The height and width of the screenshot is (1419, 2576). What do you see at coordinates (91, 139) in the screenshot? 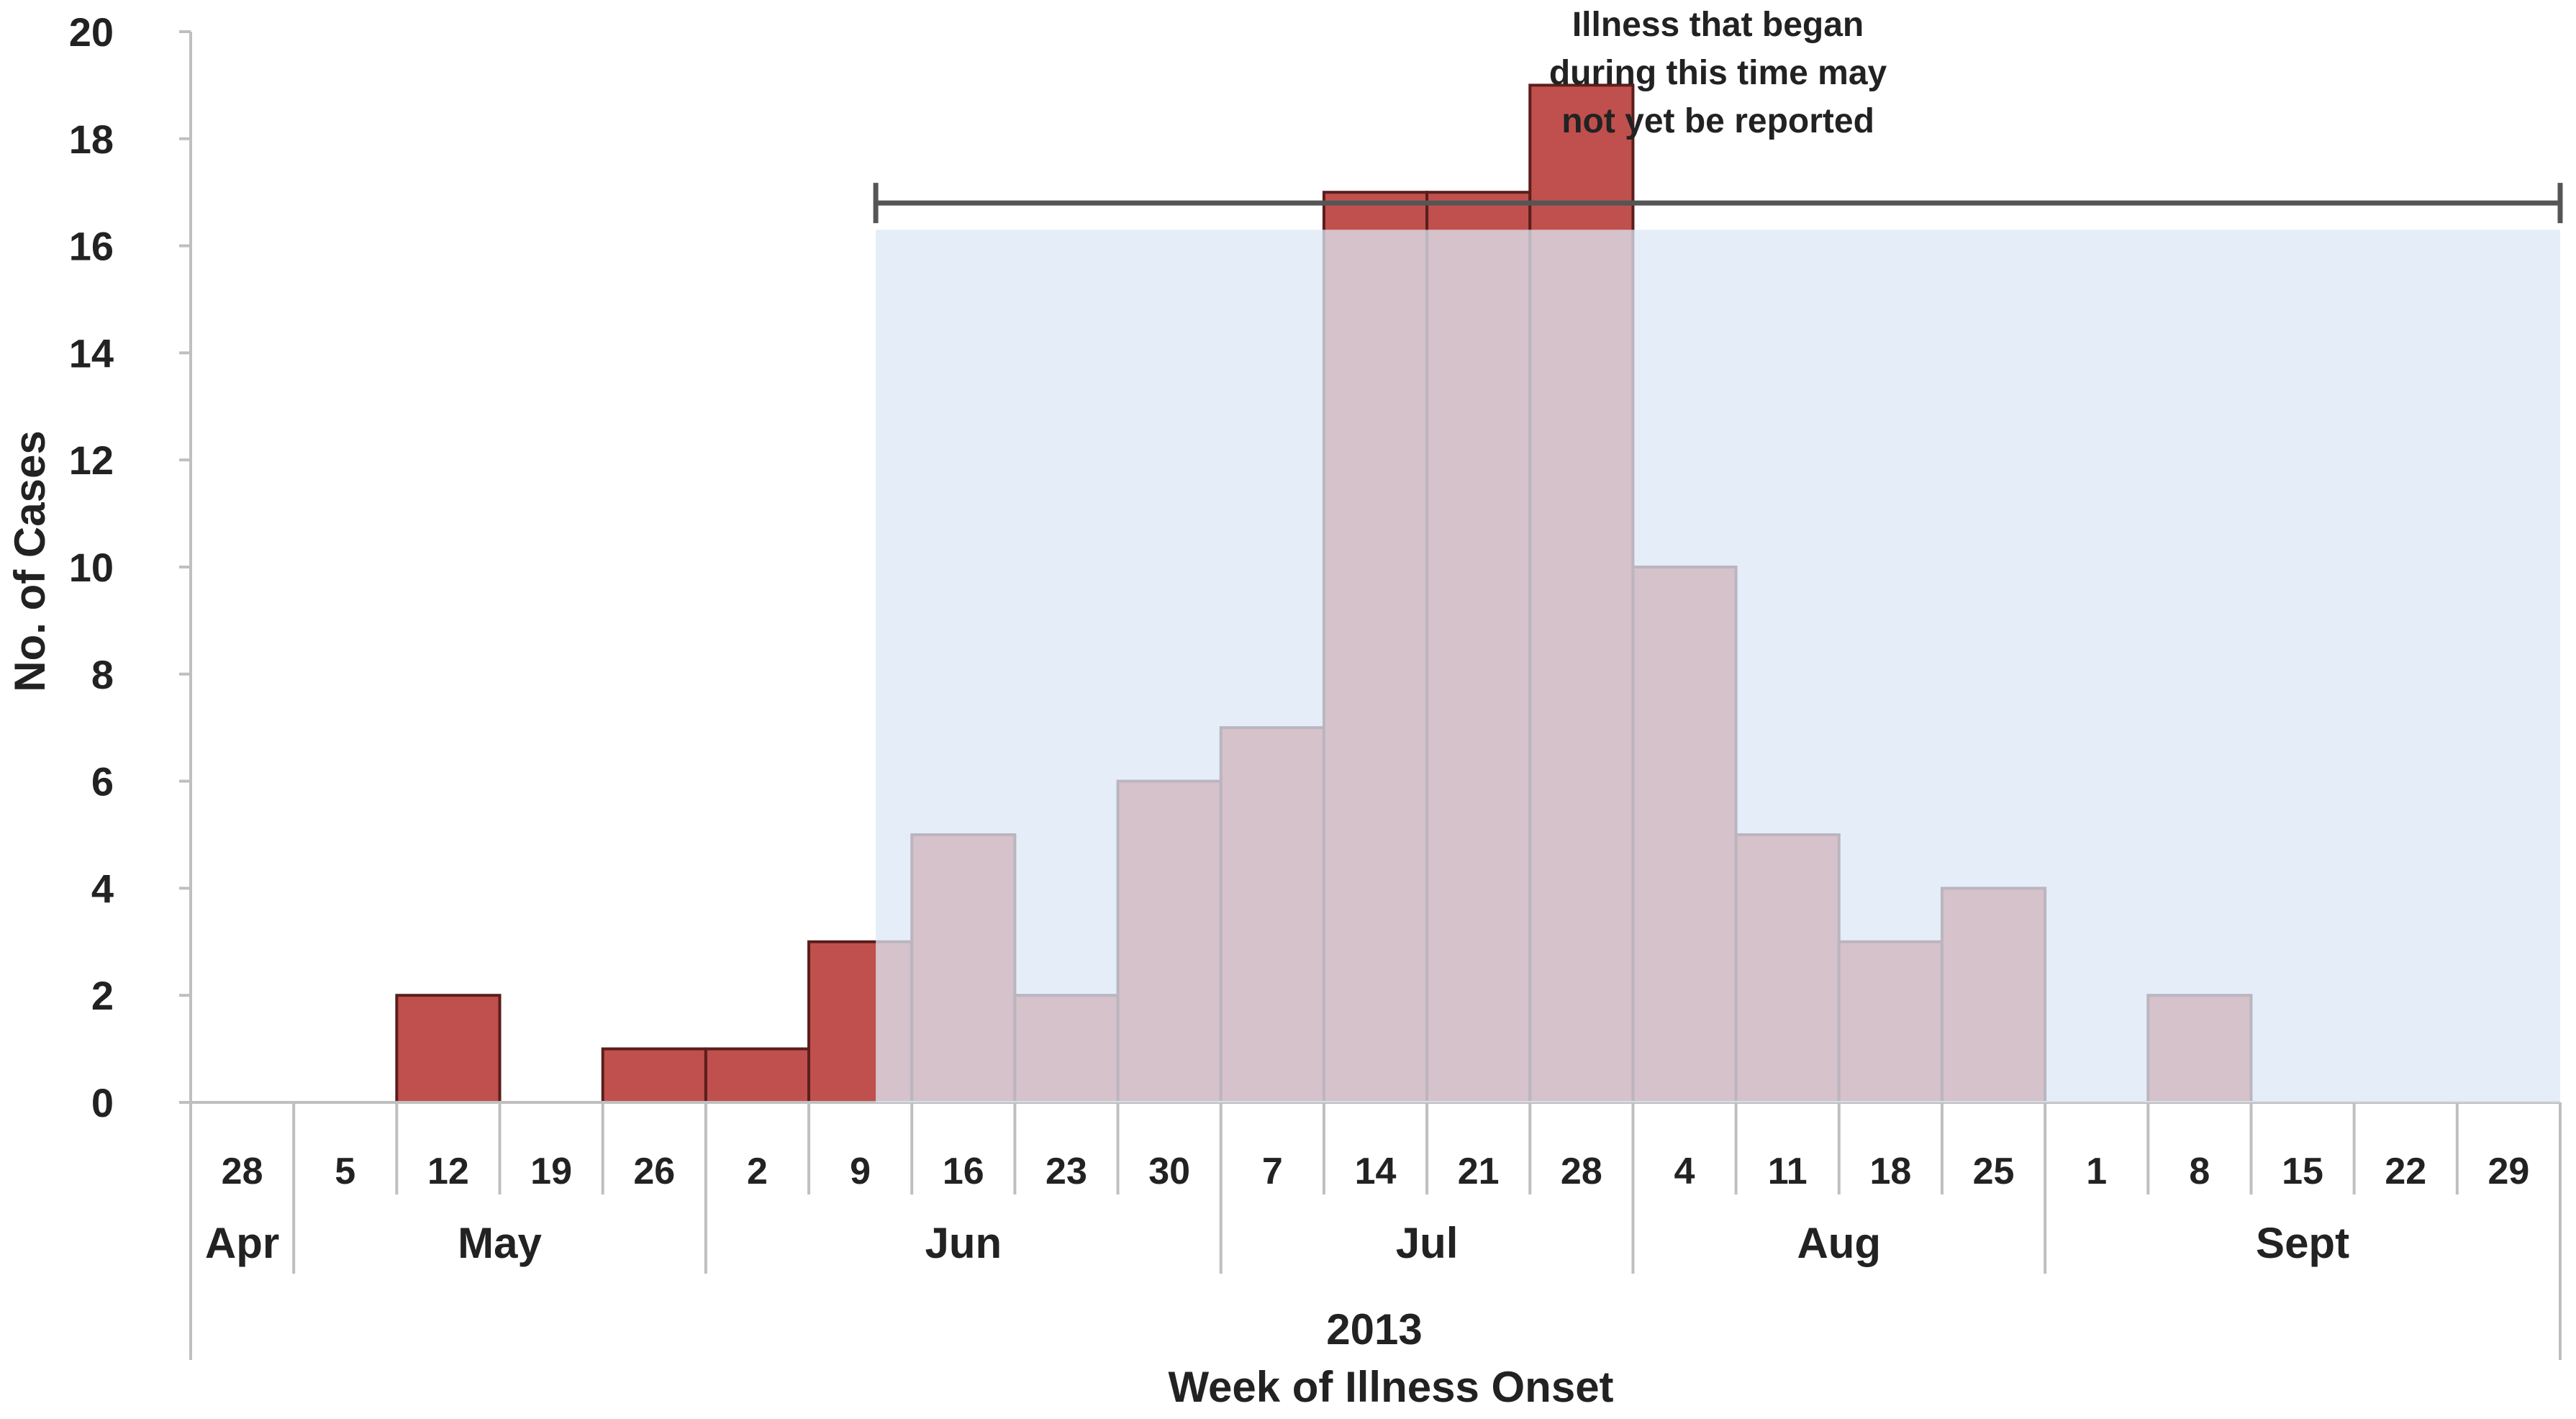
I see `y-tick-label: 18` at bounding box center [91, 139].